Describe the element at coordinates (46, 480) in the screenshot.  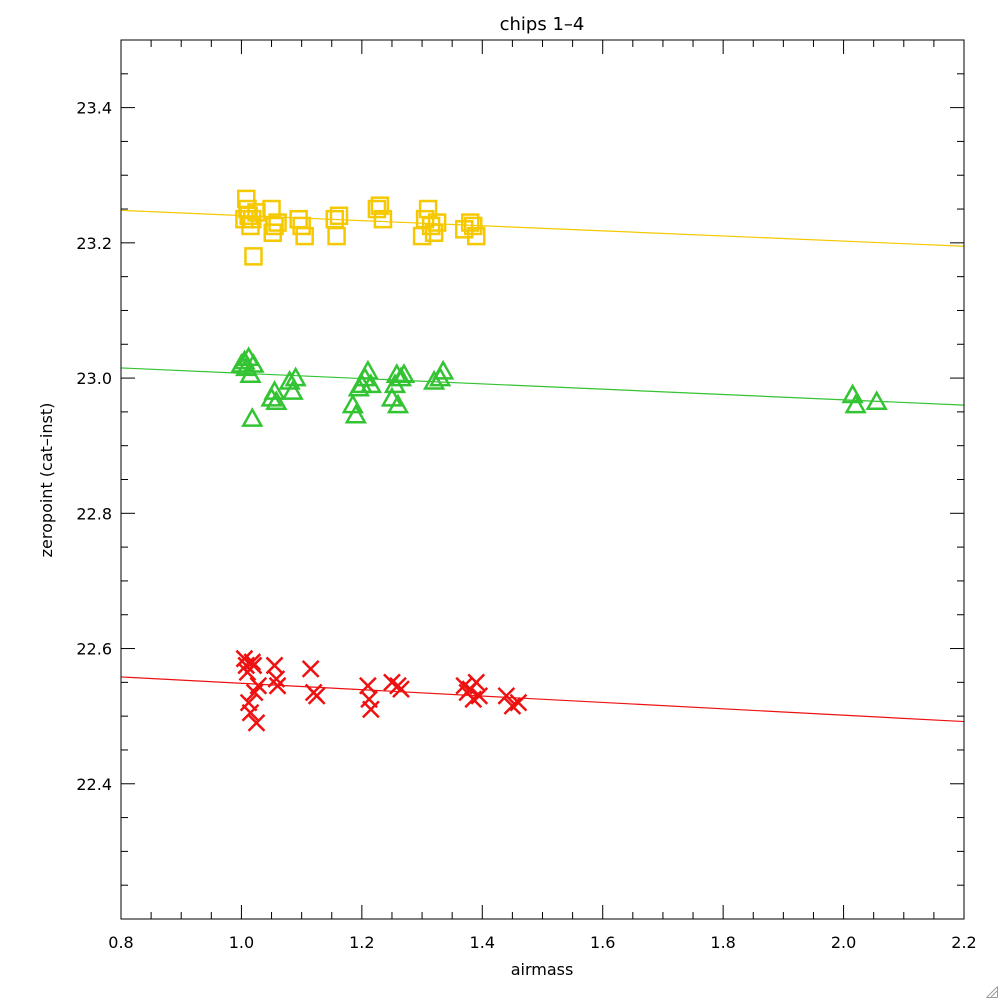
I see `y-axis-label: zeropoint (cat–inst)` at that location.